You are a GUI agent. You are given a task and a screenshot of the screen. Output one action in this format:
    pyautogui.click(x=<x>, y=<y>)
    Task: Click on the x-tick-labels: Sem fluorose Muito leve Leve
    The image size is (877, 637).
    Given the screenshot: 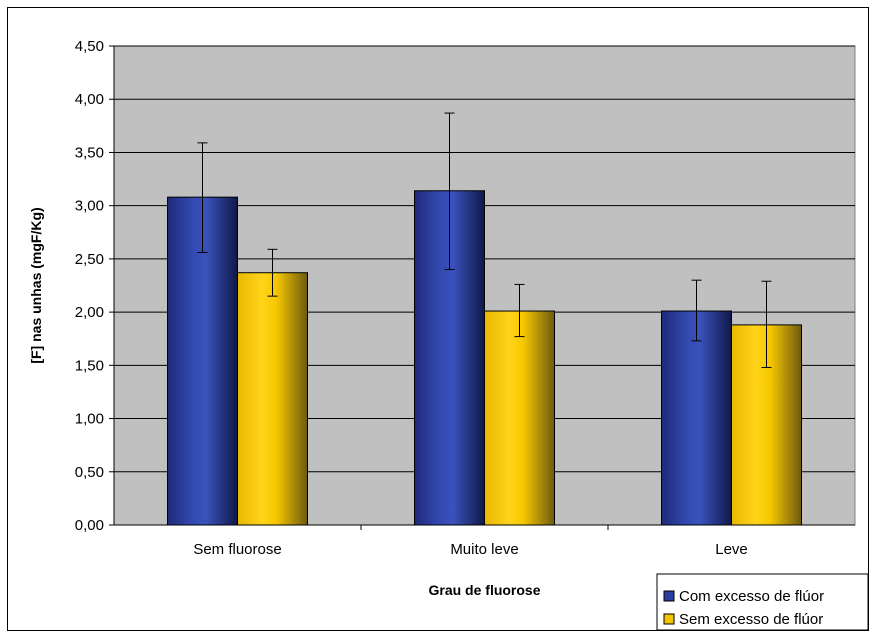 What is the action you would take?
    pyautogui.click(x=470, y=549)
    